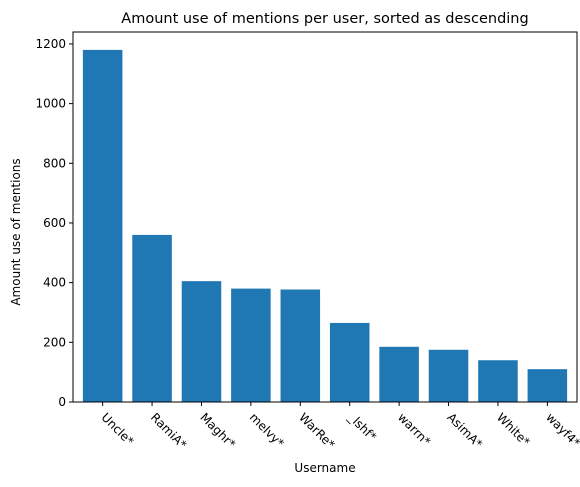 Image resolution: width=580 pixels, height=487 pixels. What do you see at coordinates (513, 429) in the screenshot?
I see `x-tick-label: White*` at bounding box center [513, 429].